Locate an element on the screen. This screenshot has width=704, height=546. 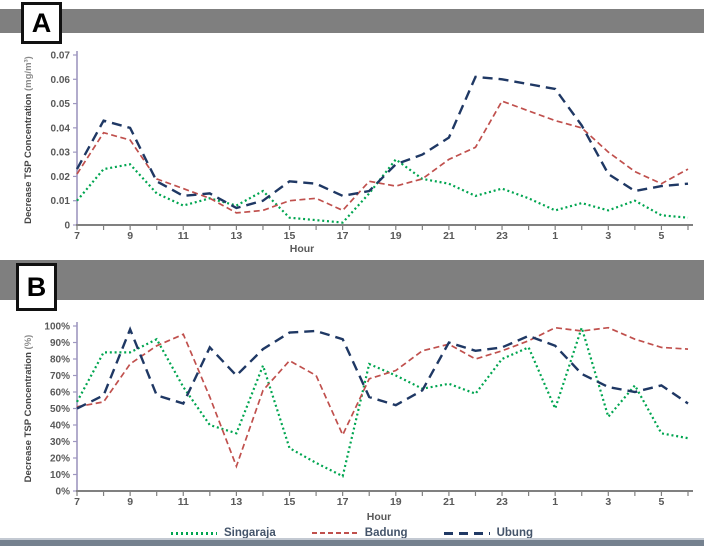
legend: Singaraja Badung Ubung is located at coordinates (352, 533).